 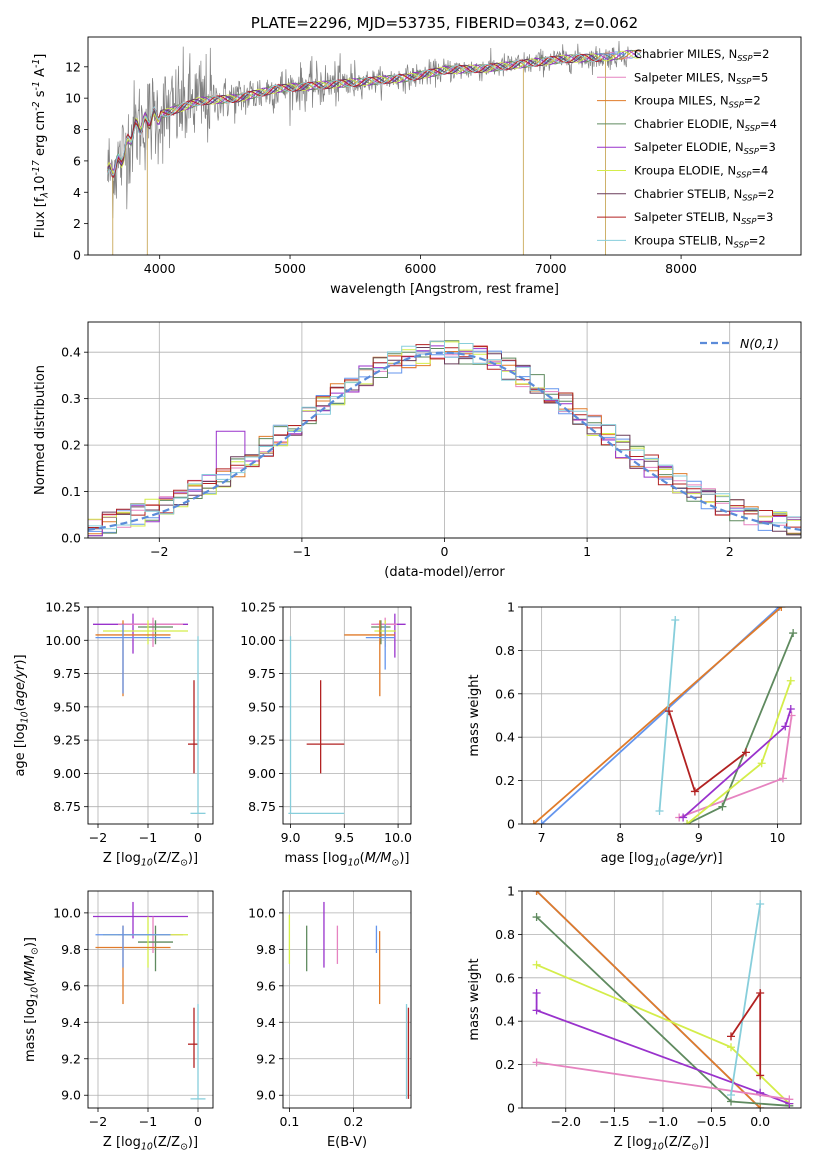 What do you see at coordinates (266, 1022) in the screenshot?
I see `y-tick-label: 9.4` at bounding box center [266, 1022].